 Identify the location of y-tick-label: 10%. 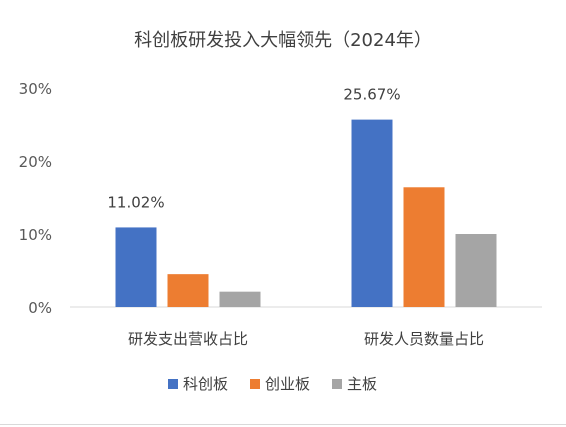
(35, 235).